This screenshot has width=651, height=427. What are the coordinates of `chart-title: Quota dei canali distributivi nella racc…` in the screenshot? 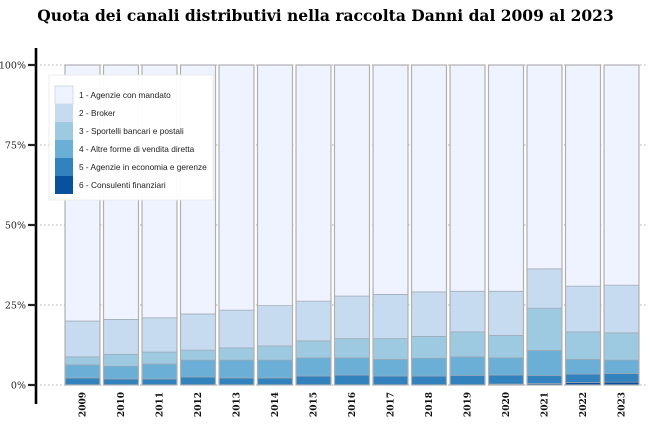 It's located at (325, 15).